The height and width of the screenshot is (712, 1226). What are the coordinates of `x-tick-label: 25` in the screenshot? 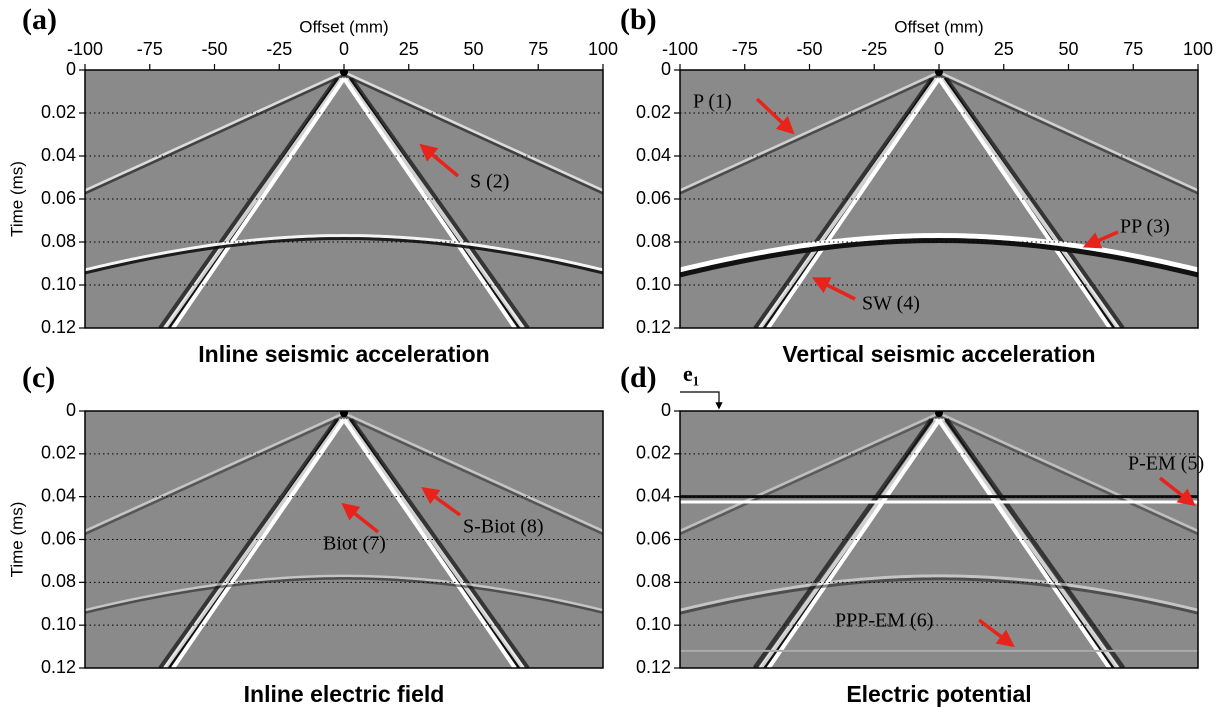 It's located at (1004, 49).